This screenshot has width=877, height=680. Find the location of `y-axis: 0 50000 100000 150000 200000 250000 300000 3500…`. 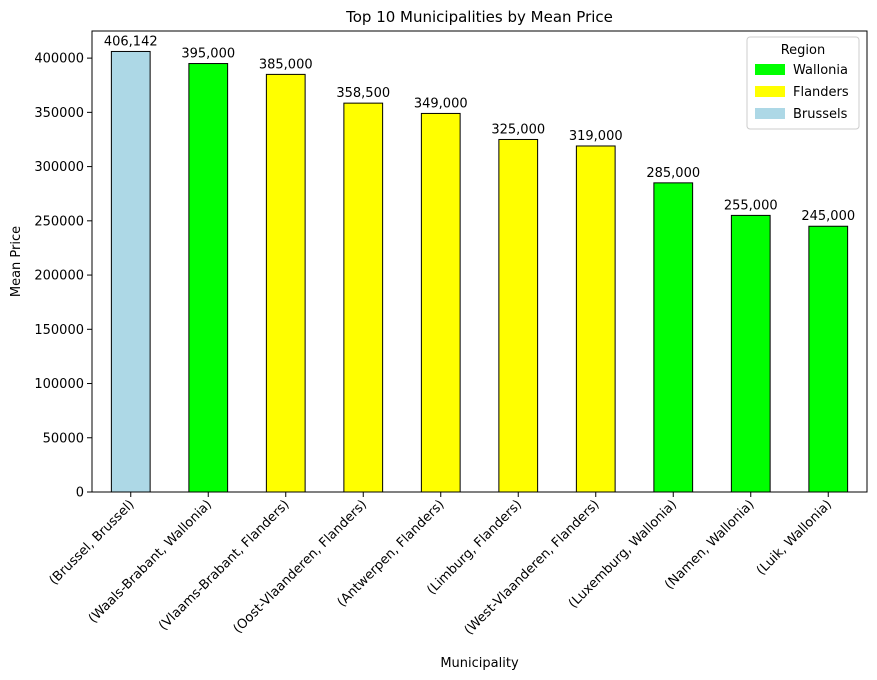

y-axis: 0 50000 100000 150000 200000 250000 300000 3500… is located at coordinates (63, 276).